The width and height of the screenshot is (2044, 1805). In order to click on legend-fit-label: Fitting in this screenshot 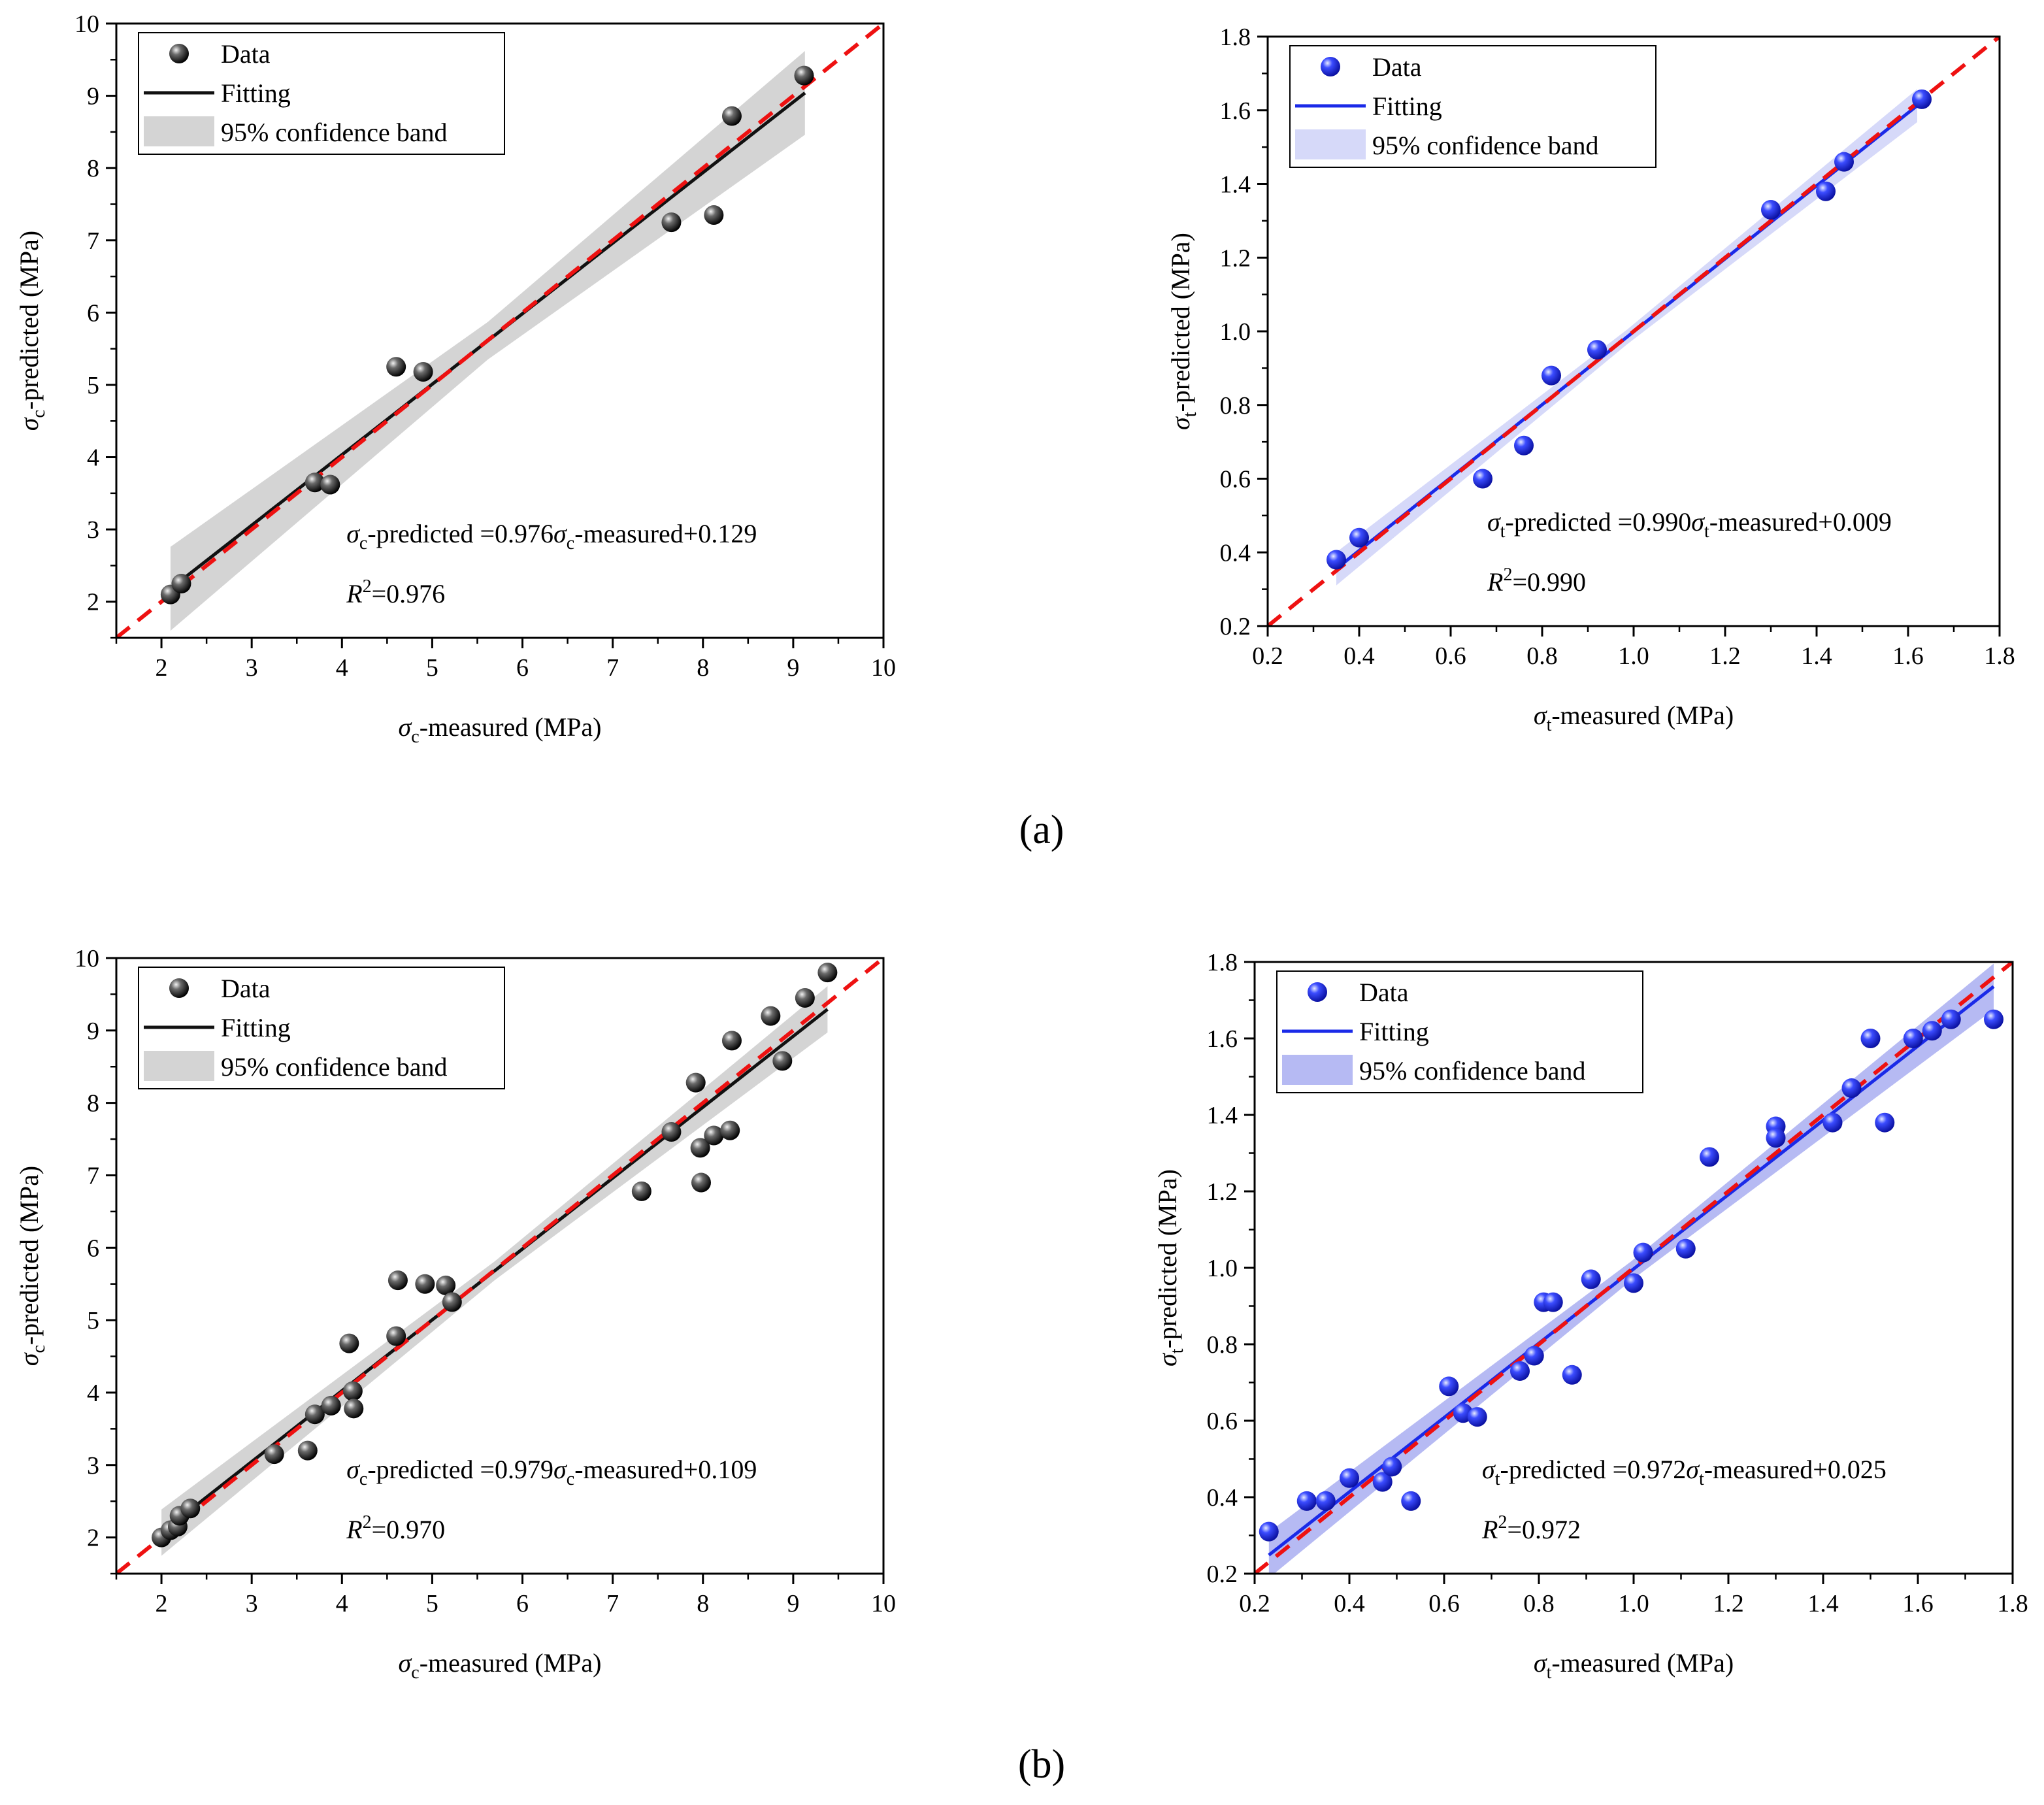, I will do `click(256, 1027)`.